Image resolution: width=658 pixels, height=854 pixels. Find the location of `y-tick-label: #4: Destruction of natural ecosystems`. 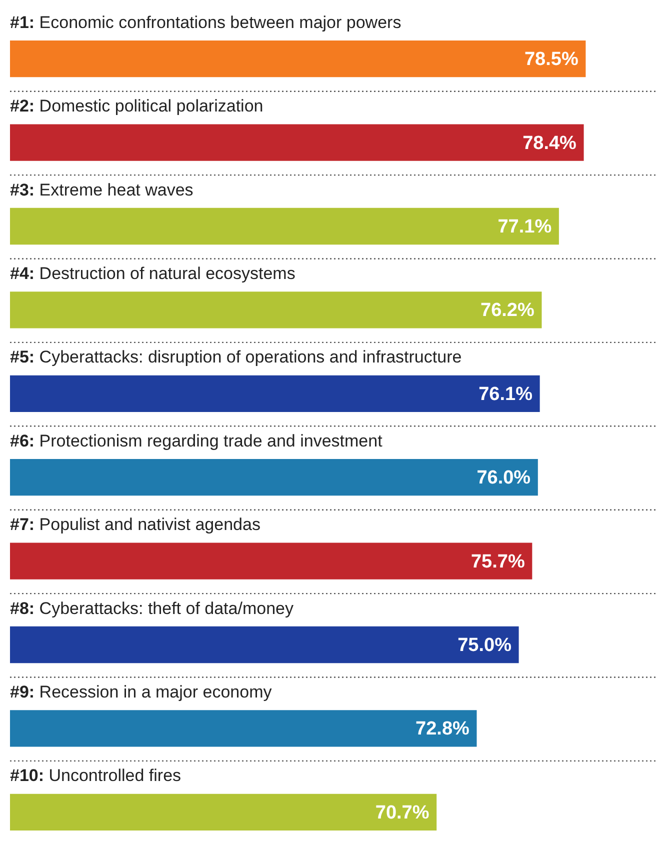

y-tick-label: #4: Destruction of natural ecosystems is located at coordinates (153, 273).